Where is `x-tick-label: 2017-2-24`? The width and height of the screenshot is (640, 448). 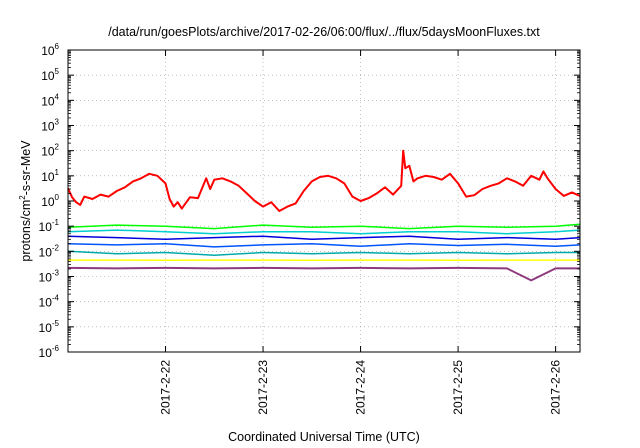 x-tick-label: 2017-2-24 is located at coordinates (361, 387).